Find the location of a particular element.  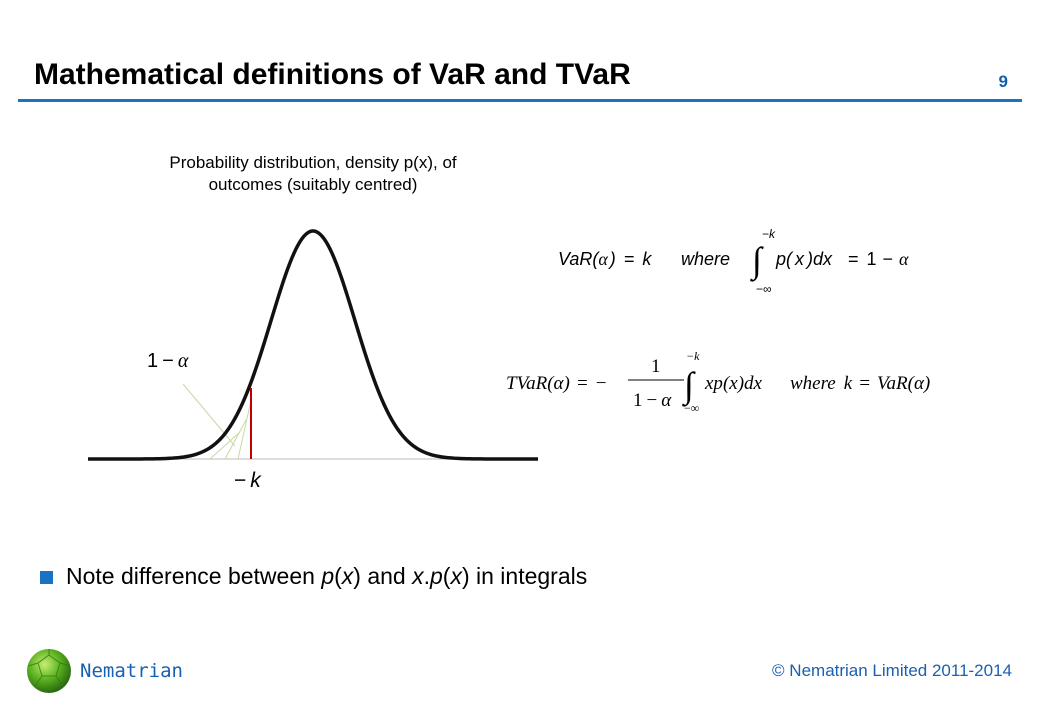

var-lhs: VaR(α) = k is located at coordinates (605, 259).